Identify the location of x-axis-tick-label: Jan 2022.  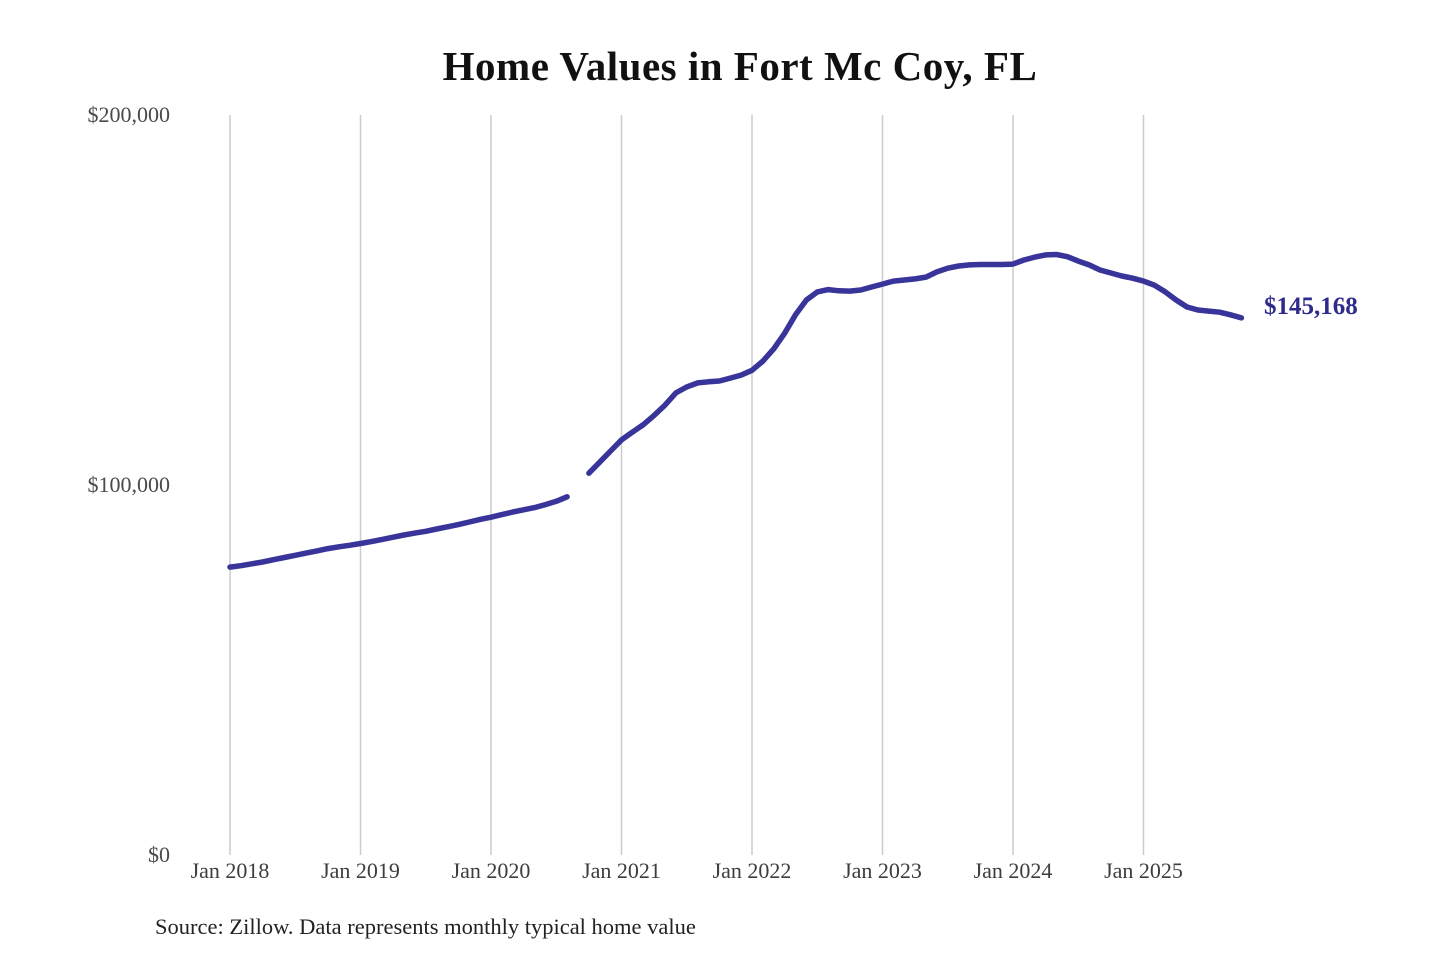
(752, 870).